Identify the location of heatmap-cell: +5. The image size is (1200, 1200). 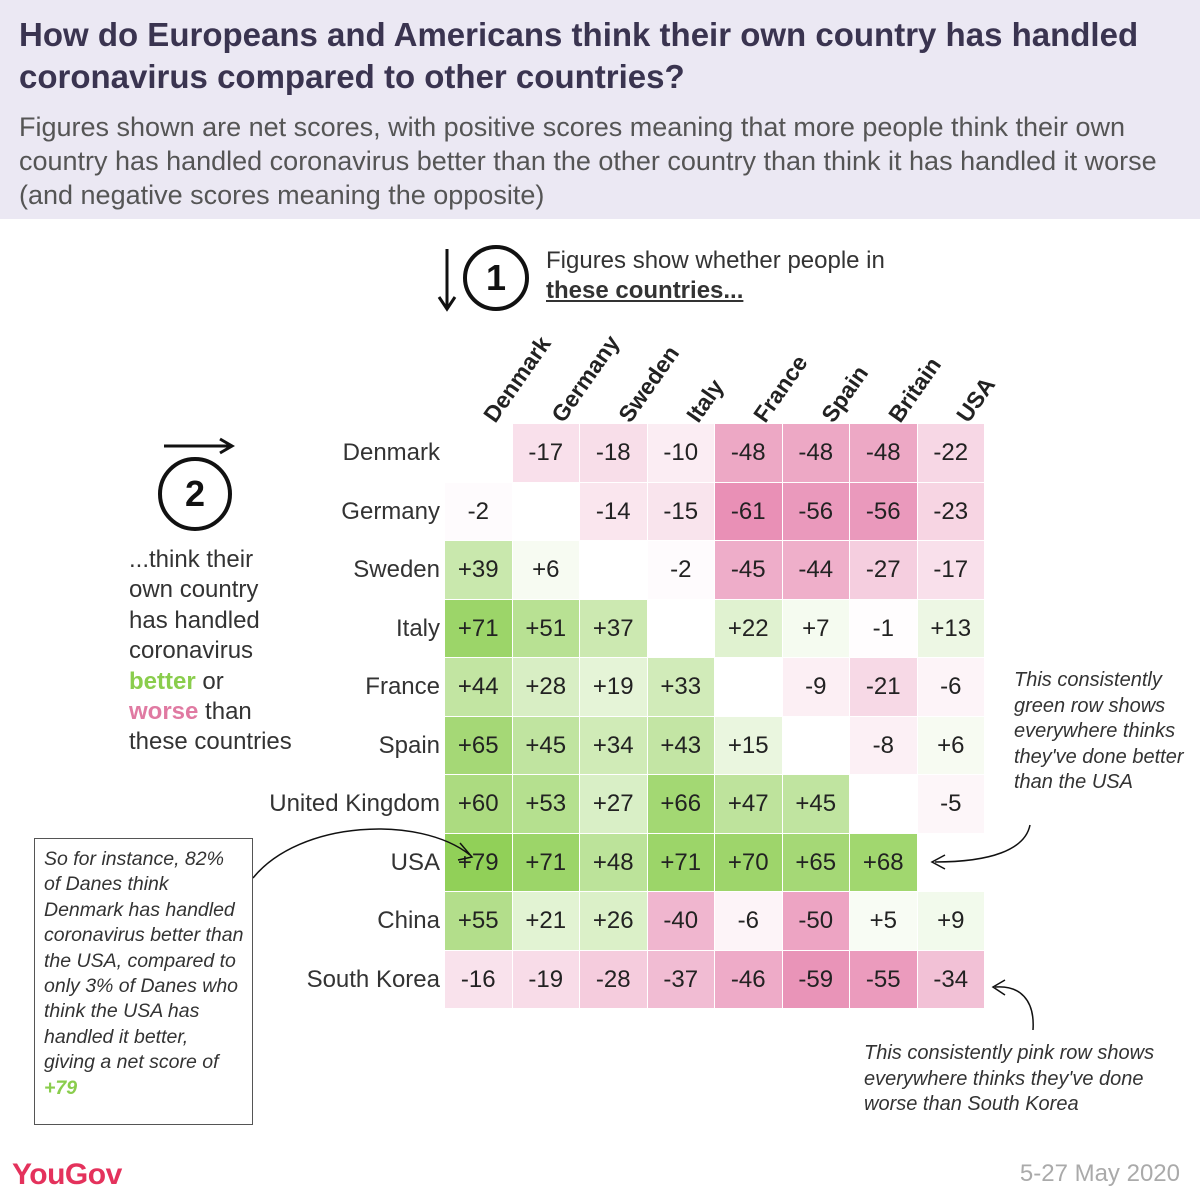
(884, 921).